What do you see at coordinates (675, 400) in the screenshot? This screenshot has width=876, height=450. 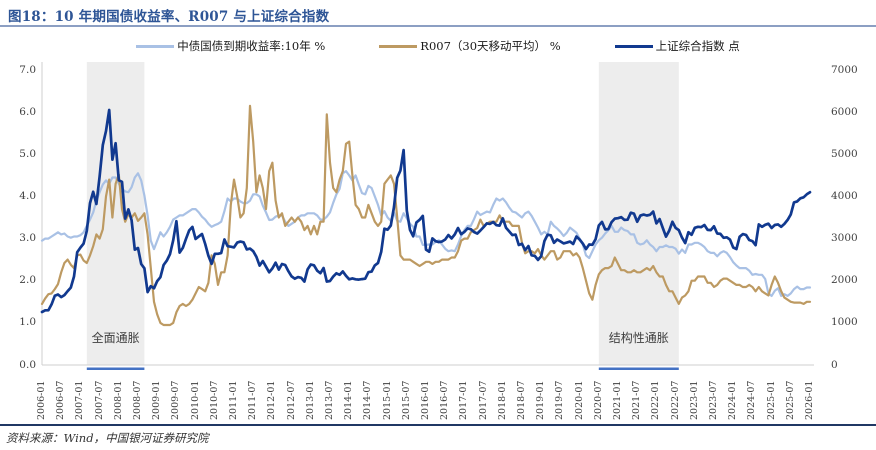 I see `x-axis-label: 2022-07` at bounding box center [675, 400].